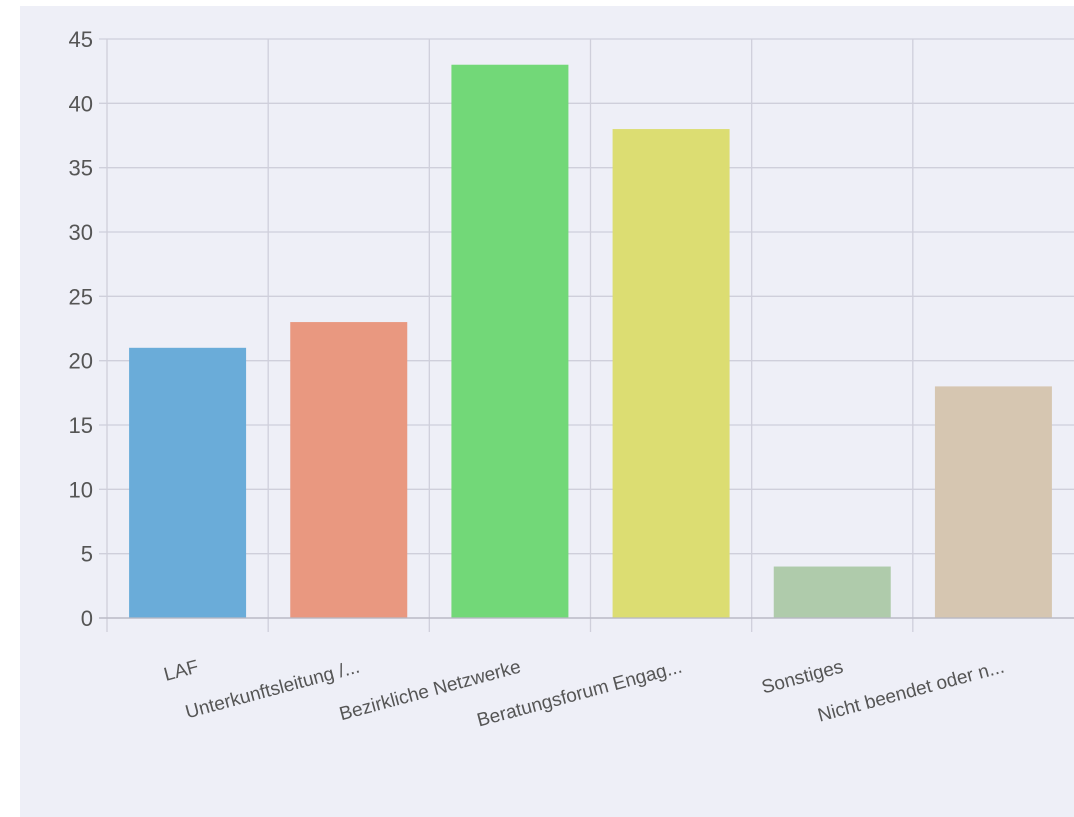 The width and height of the screenshot is (1074, 817). I want to click on x-category-label: Sonstiges, so click(802, 678).